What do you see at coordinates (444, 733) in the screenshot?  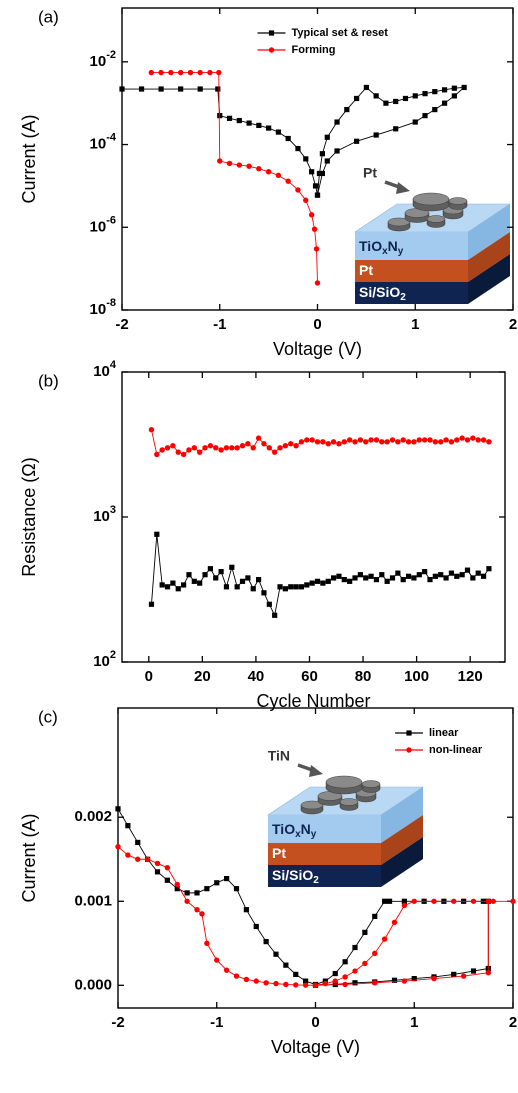 I see `legend-label: linear` at bounding box center [444, 733].